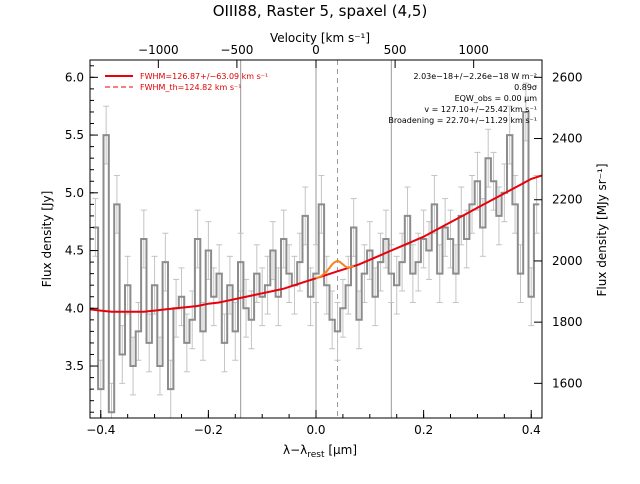 The width and height of the screenshot is (640, 484). What do you see at coordinates (208, 430) in the screenshot?
I see `x-tick-label: −0.2` at bounding box center [208, 430].